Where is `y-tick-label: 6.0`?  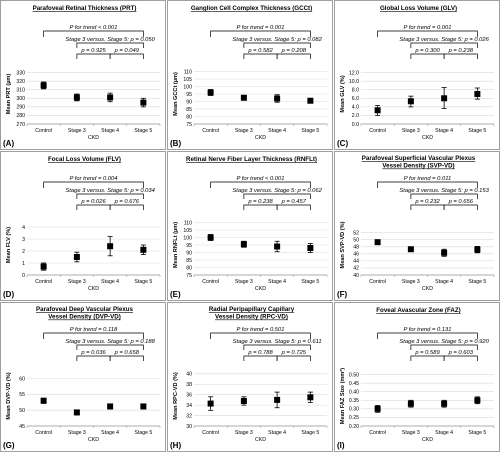
y-tick-label: 6.0 is located at coordinates (355, 99).